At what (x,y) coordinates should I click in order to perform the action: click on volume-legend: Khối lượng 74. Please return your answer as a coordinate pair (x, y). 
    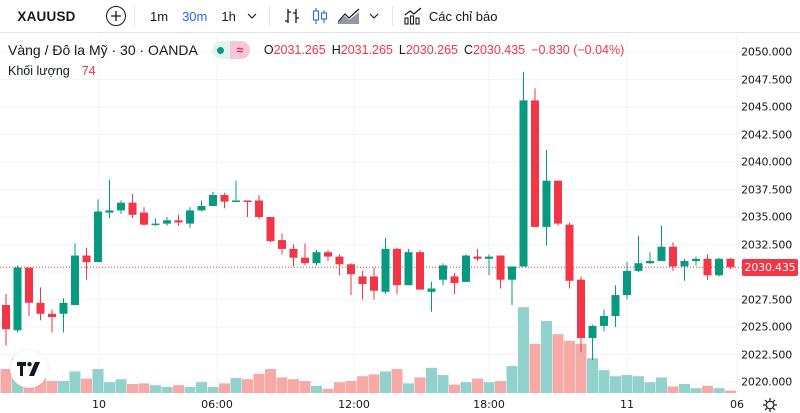
    Looking at the image, I should click on (52, 71).